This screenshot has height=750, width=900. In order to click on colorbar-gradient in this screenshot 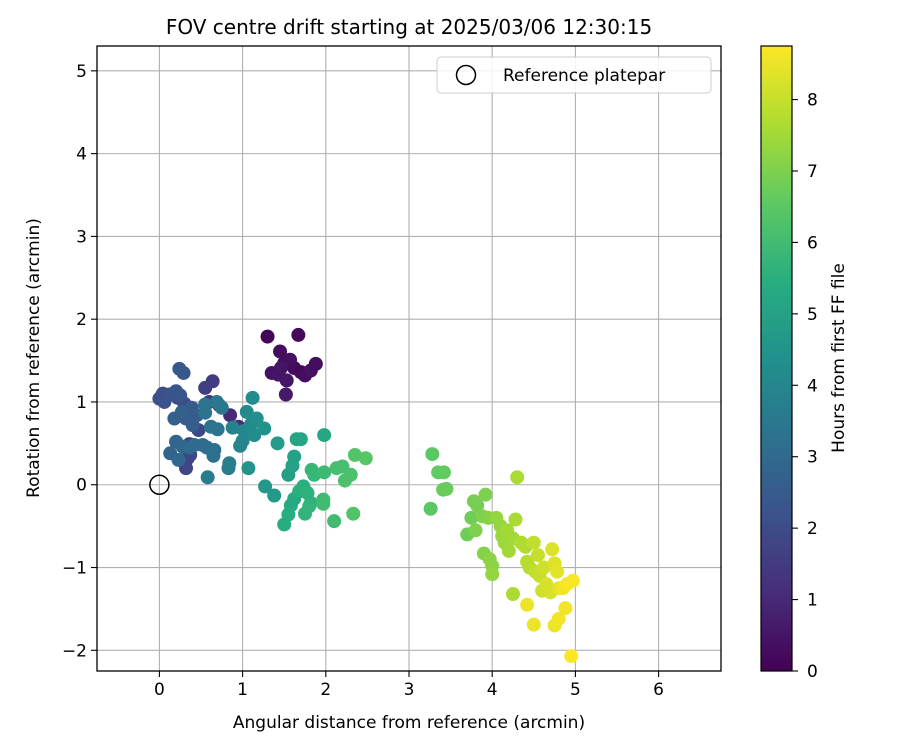, I will do `click(776, 358)`.